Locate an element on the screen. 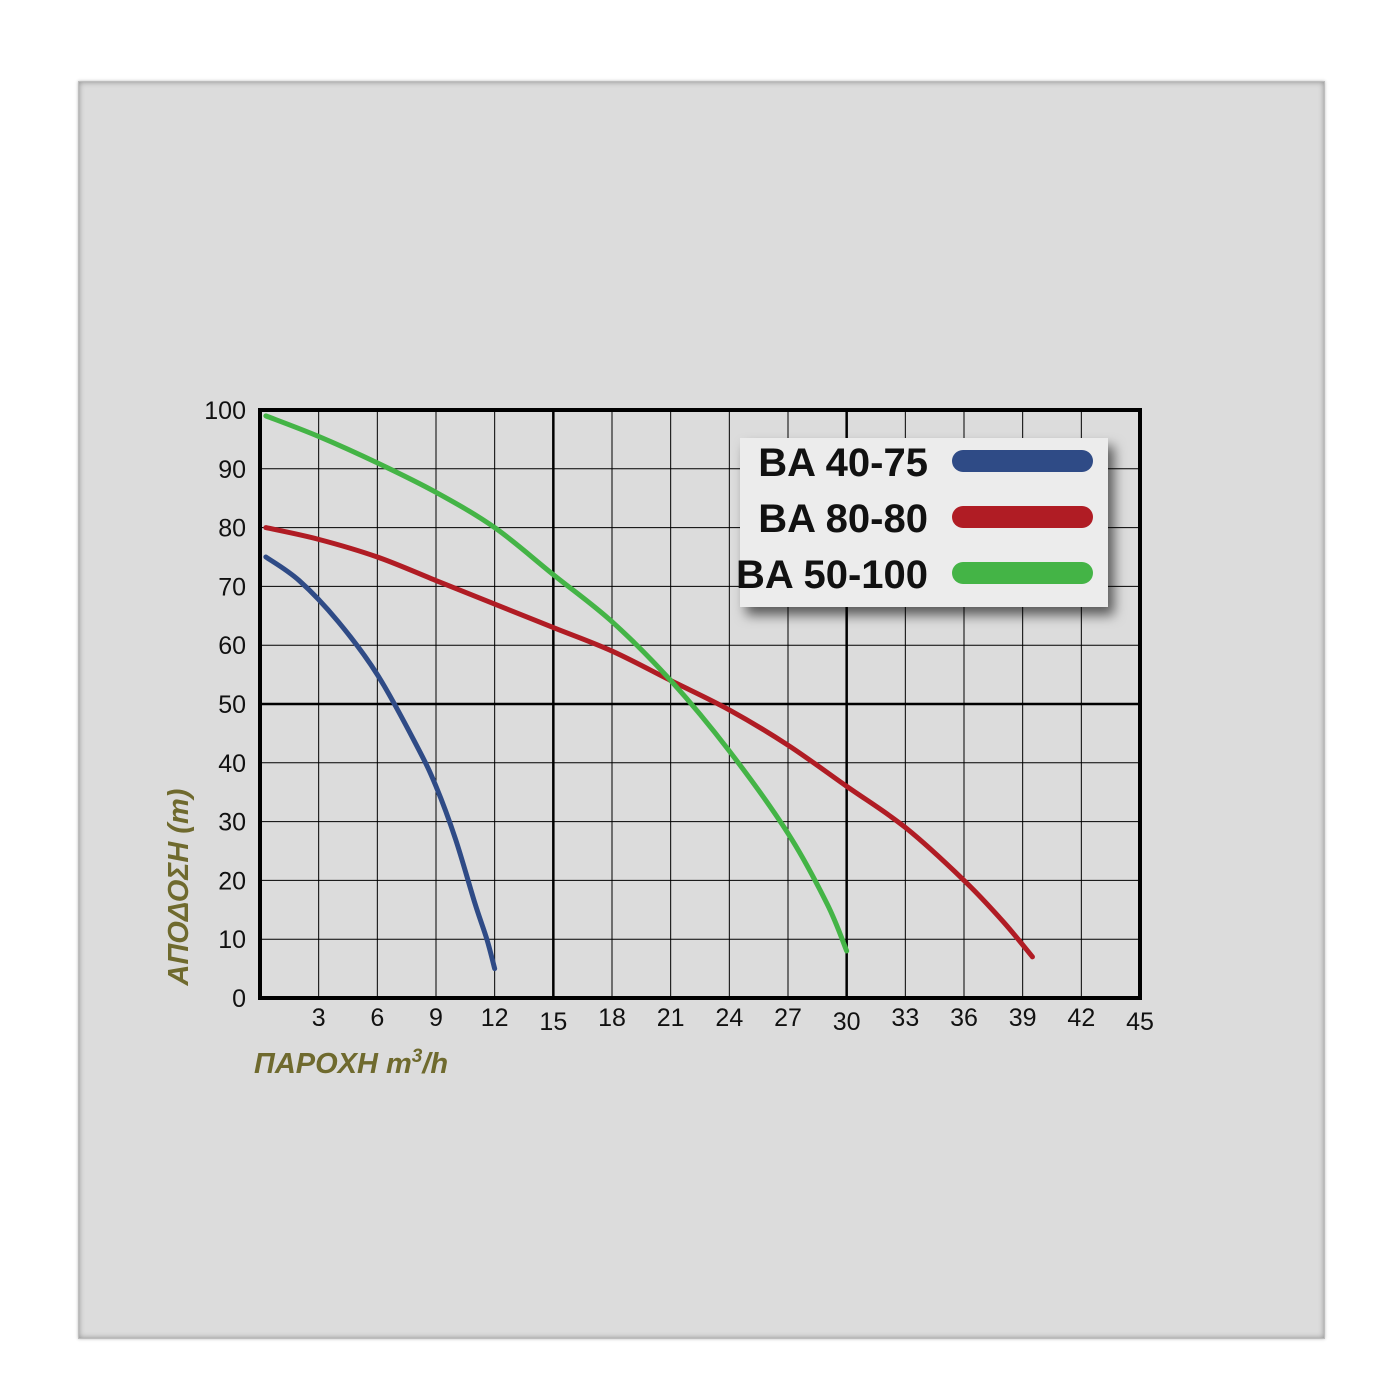 This screenshot has width=1400, height=1400. y-tick-label: 80 is located at coordinates (232, 529).